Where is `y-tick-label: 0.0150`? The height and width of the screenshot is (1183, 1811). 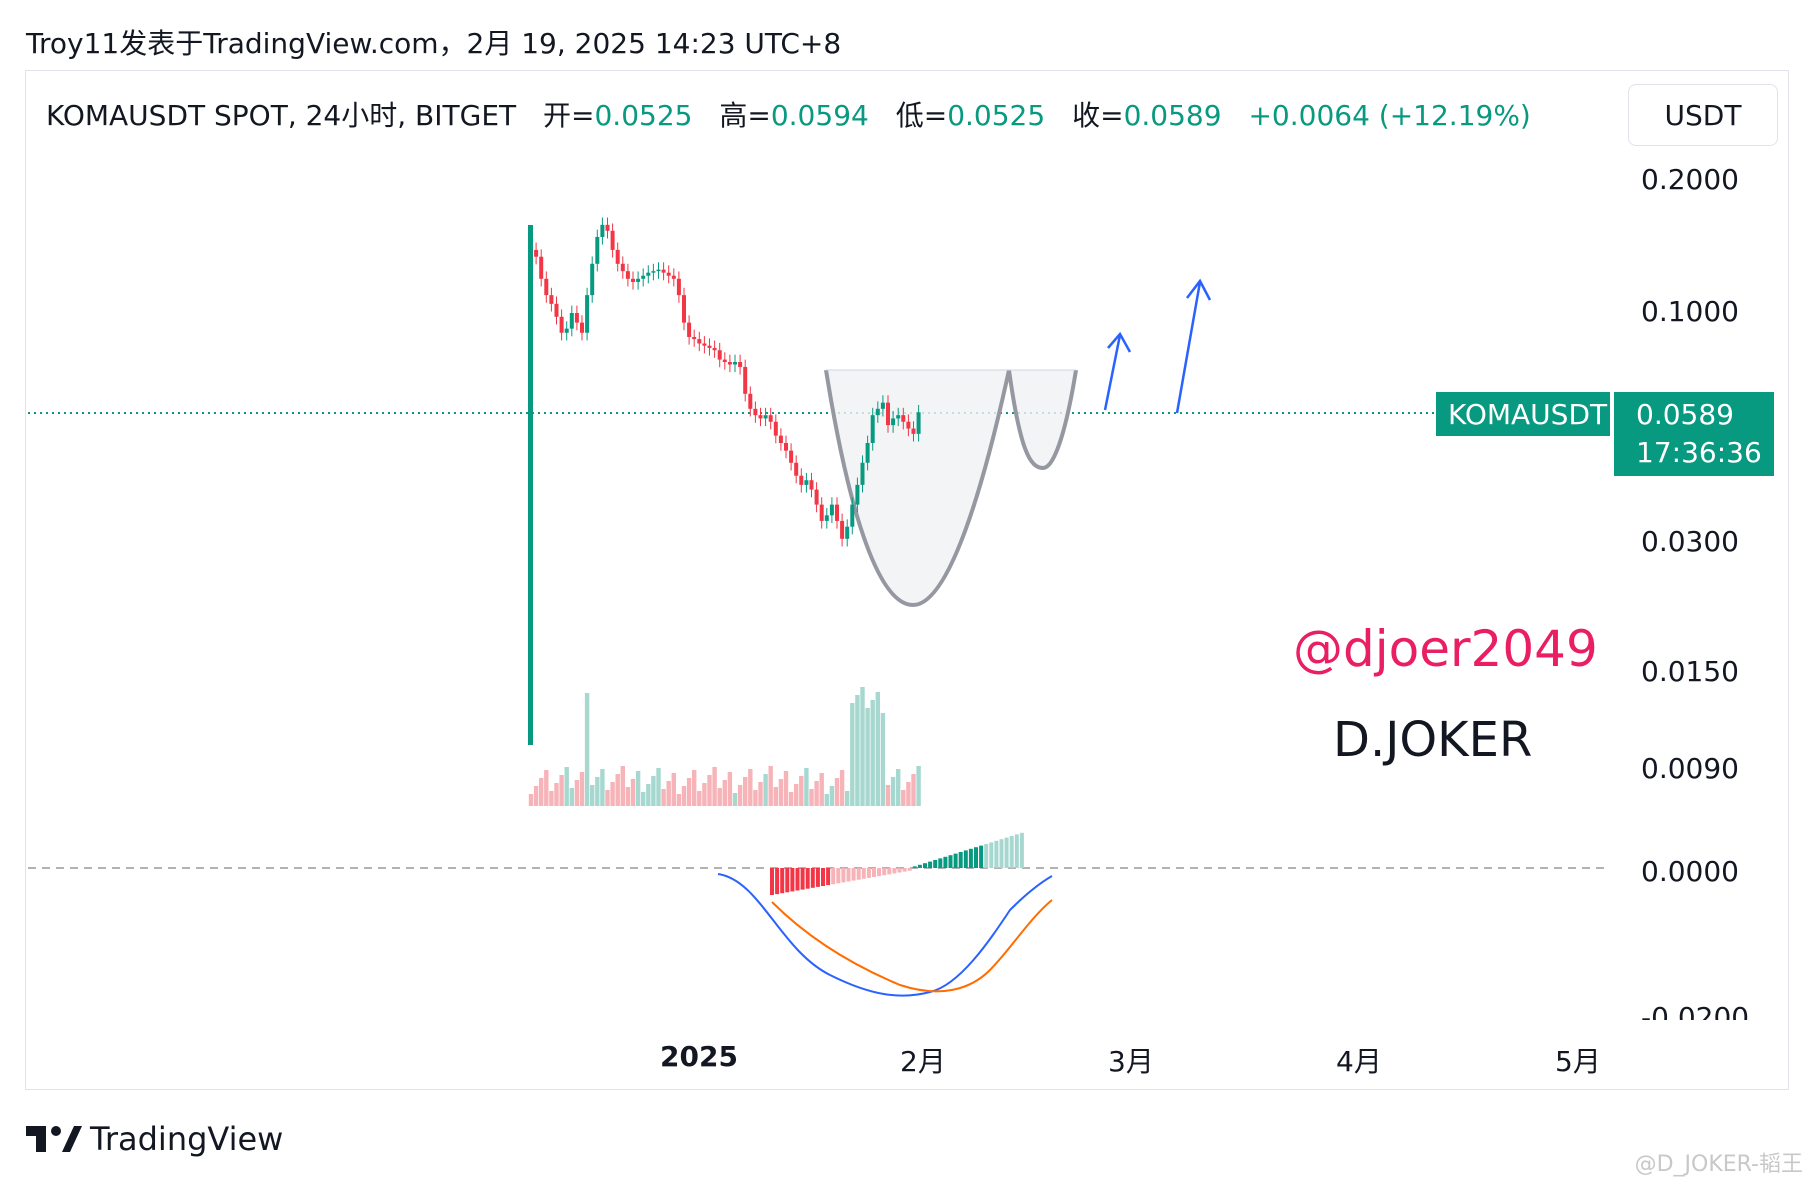
y-tick-label: 0.0150 is located at coordinates (1690, 671).